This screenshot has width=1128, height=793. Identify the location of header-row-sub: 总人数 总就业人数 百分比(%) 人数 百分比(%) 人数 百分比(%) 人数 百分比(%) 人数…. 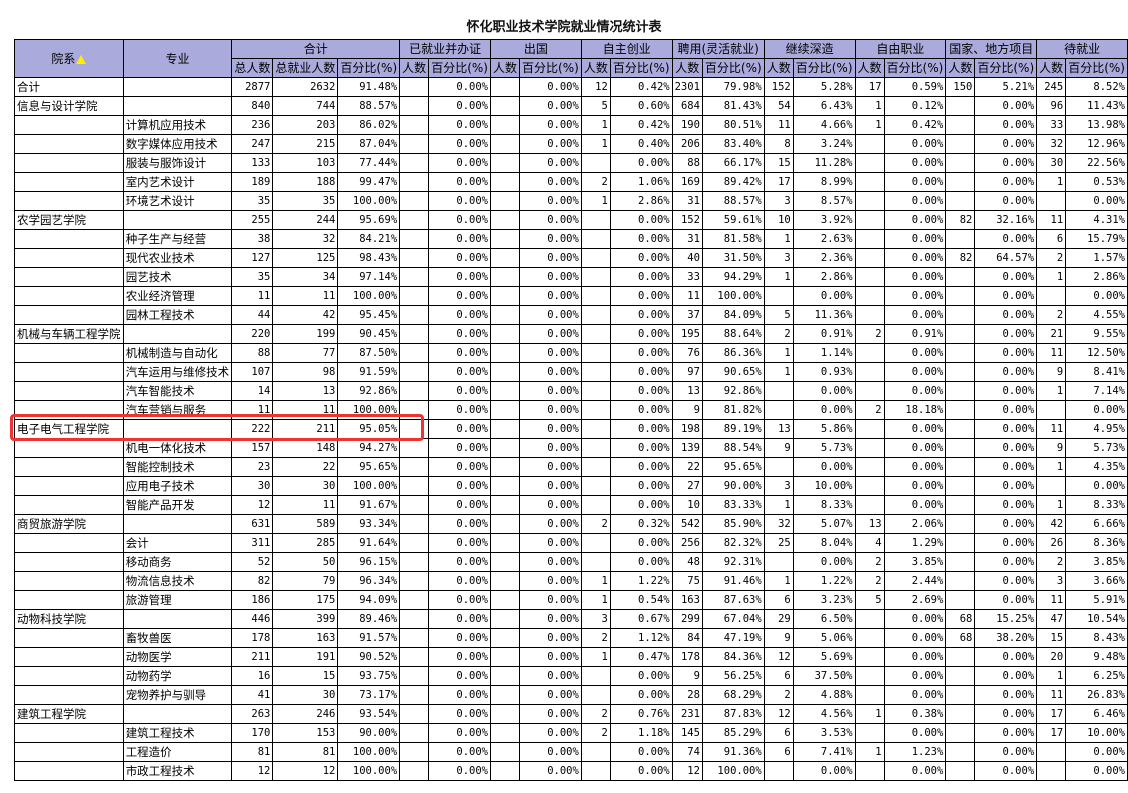
(571, 68).